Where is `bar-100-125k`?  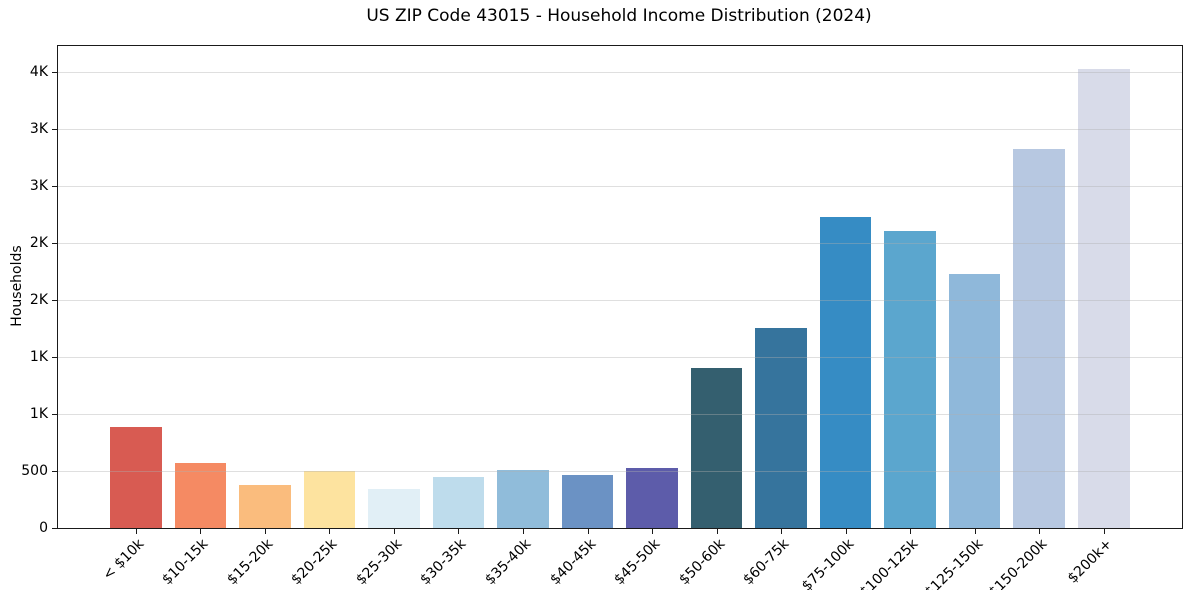 bar-100-125k is located at coordinates (910, 379).